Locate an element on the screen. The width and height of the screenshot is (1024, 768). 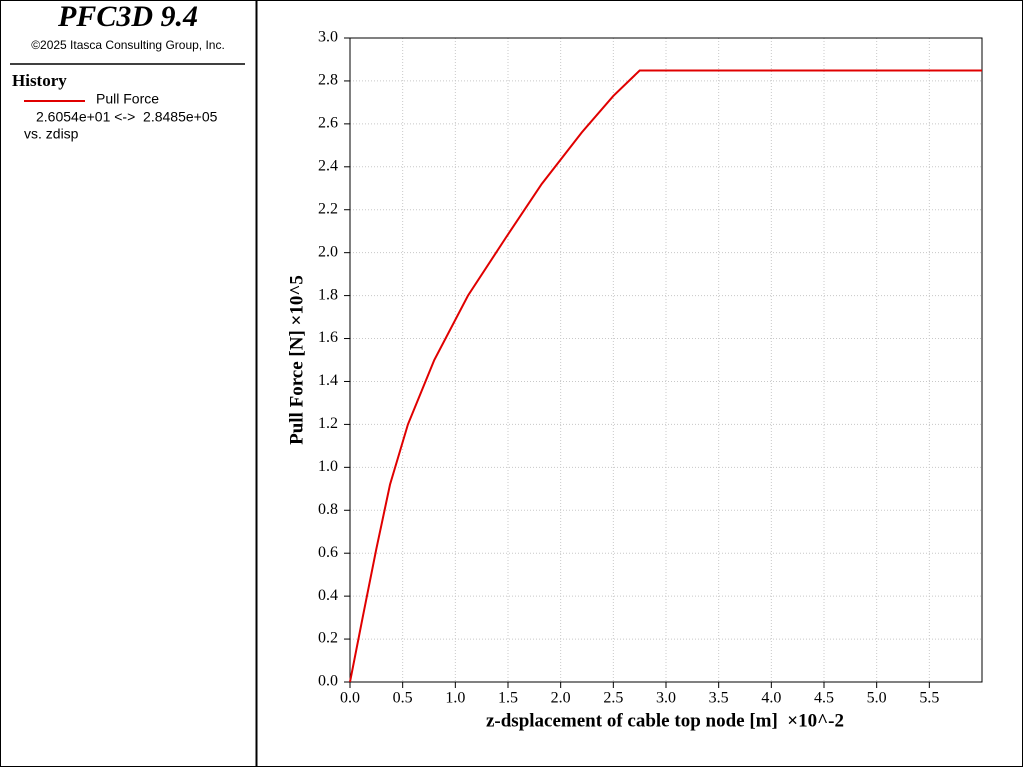
y-tick-label: 3.0 is located at coordinates (328, 37).